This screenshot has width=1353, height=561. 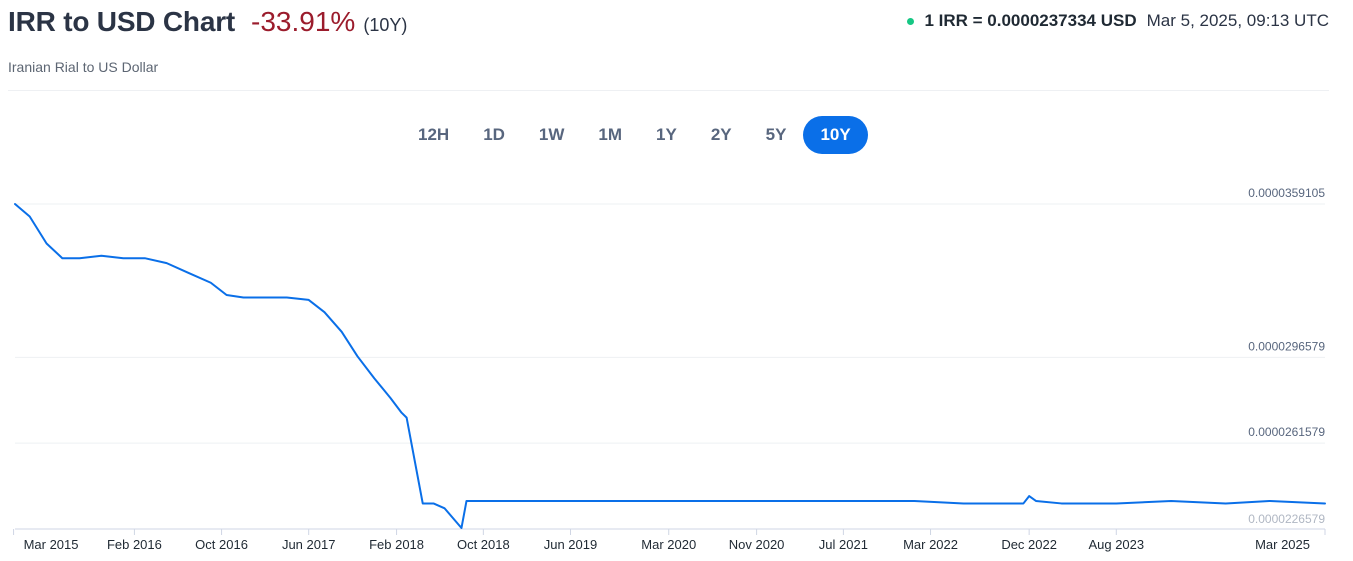 What do you see at coordinates (494, 134) in the screenshot?
I see `range-button-1d: 1D` at bounding box center [494, 134].